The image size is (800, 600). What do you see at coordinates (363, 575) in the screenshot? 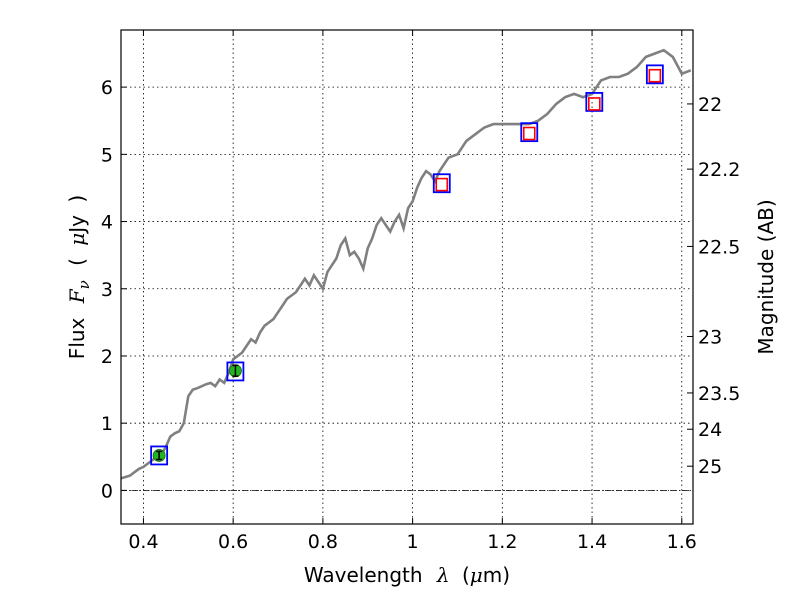
I see `x-axis-title-prefix: Wavelength` at bounding box center [363, 575].